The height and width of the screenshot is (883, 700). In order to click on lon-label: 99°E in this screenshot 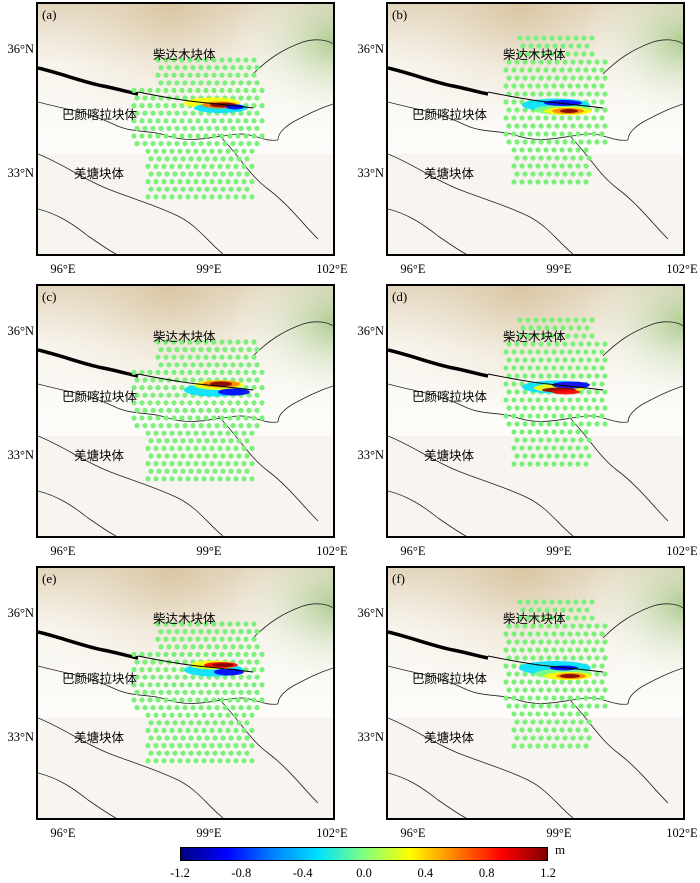, I will do `click(559, 269)`.